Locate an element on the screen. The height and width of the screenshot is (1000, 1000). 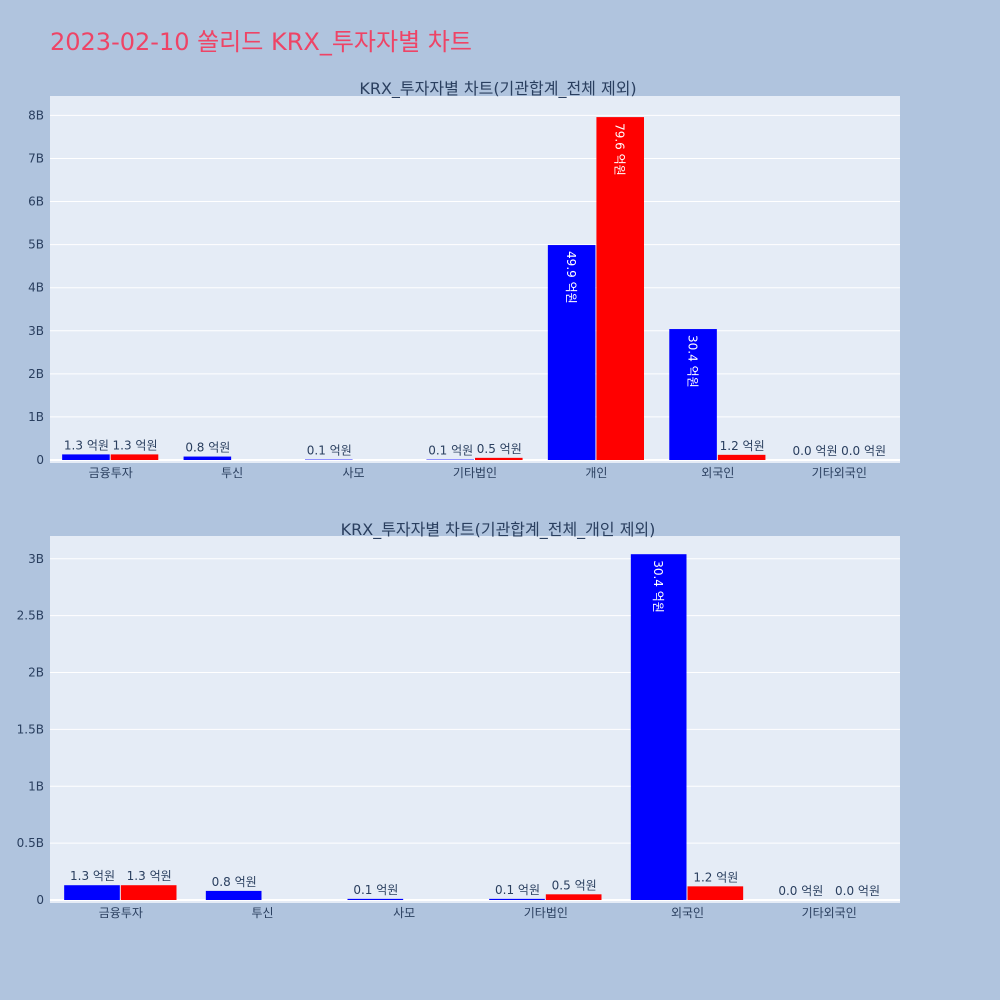
y-tick-label: 5B is located at coordinates (36, 245).